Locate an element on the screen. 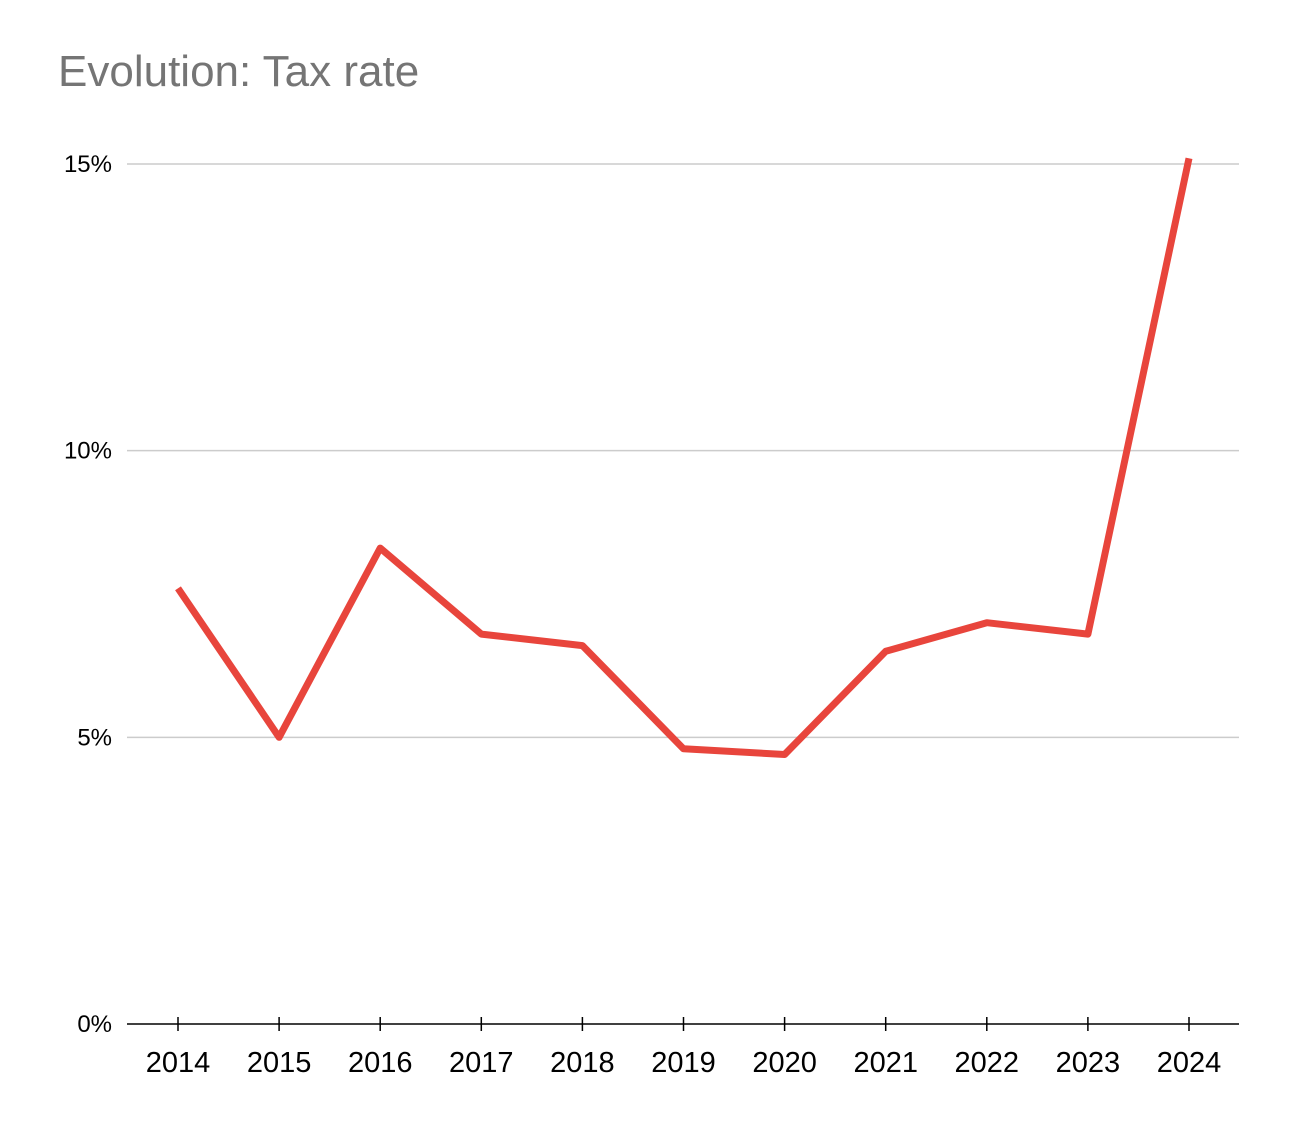  x-tick-label: 2015 is located at coordinates (279, 1063).